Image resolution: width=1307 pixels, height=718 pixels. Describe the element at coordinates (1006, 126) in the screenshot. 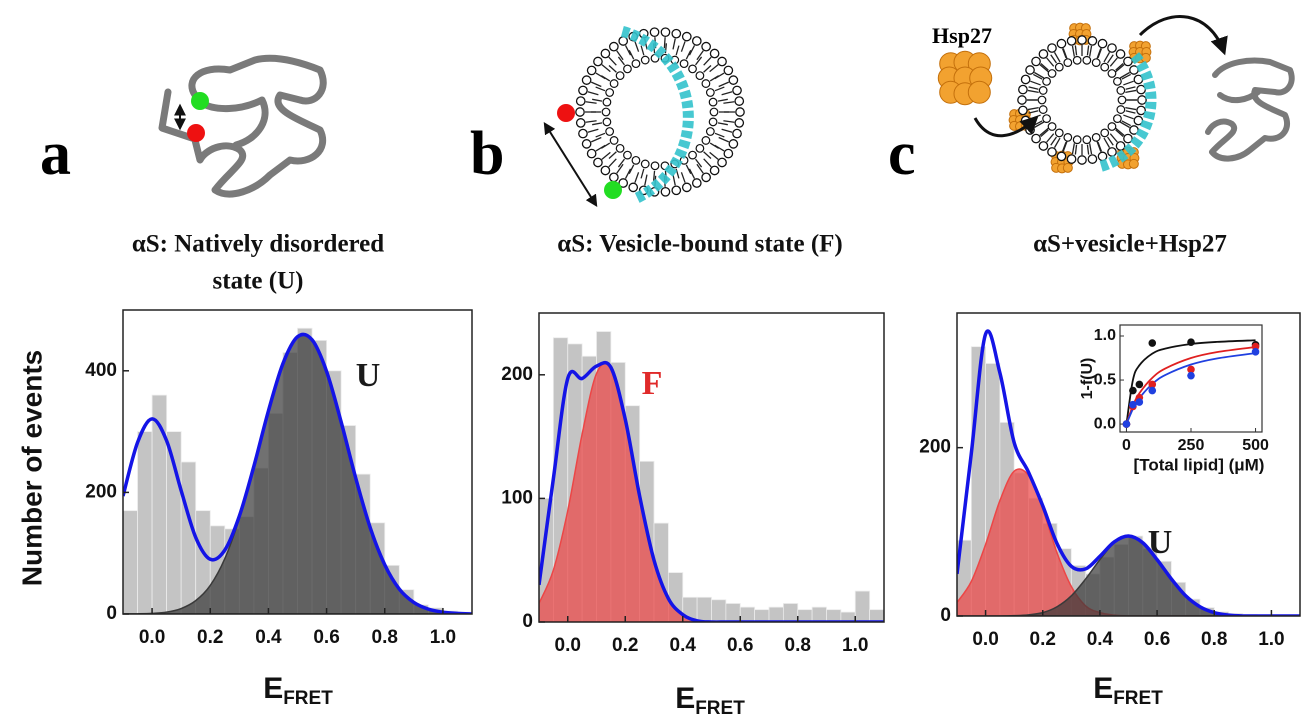

I see `arrow` at that location.